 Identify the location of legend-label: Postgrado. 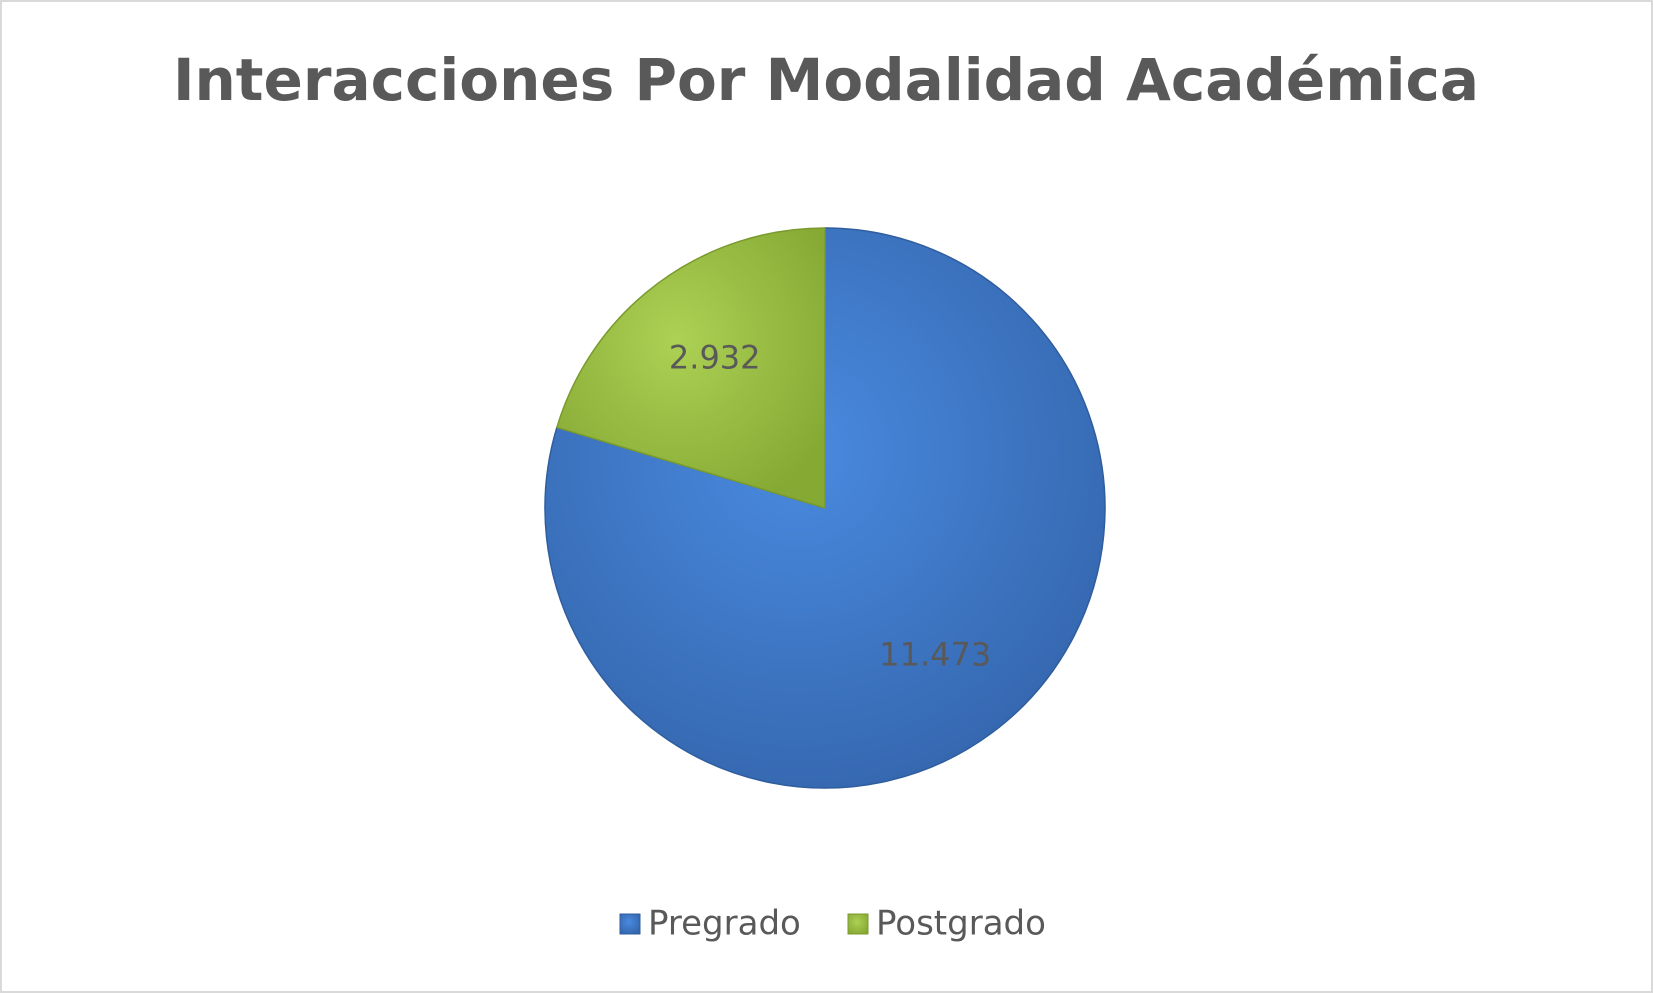
(961, 924).